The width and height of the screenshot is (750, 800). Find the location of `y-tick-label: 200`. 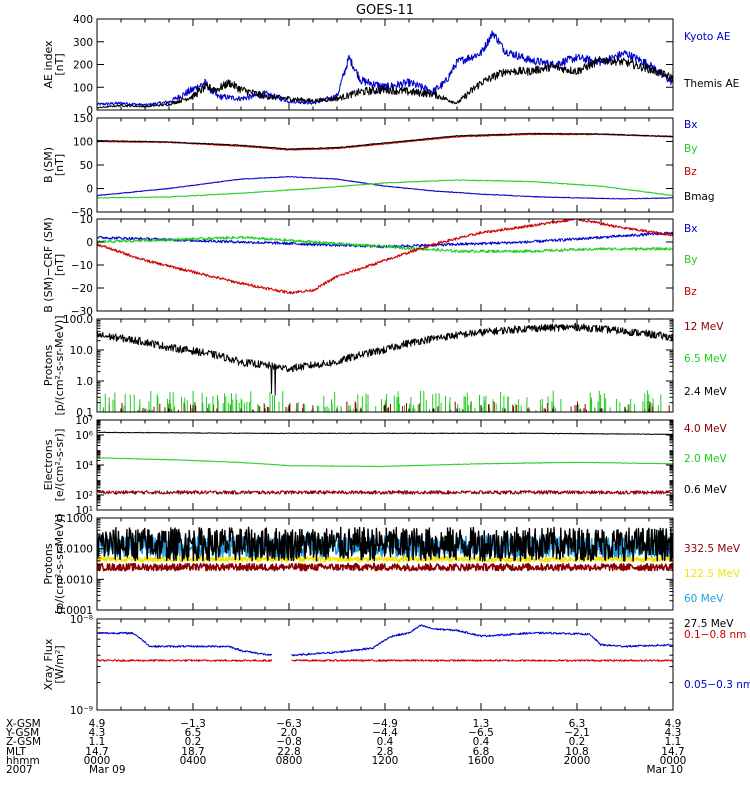

y-tick-label: 200 is located at coordinates (83, 66).